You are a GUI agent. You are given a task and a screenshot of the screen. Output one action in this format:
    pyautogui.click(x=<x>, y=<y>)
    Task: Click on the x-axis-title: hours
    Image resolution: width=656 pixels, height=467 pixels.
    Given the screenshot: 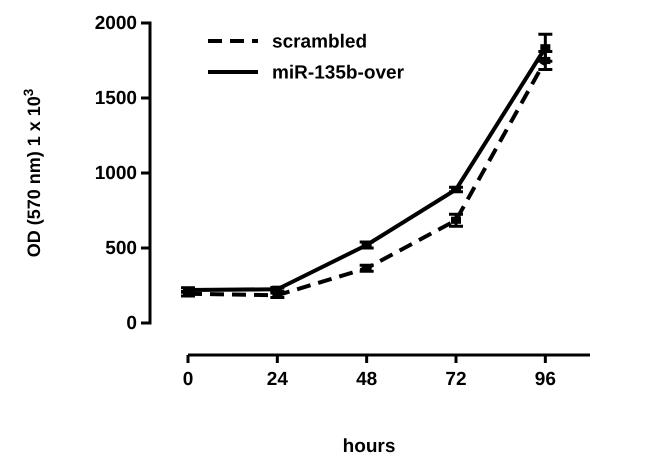 What is the action you would take?
    pyautogui.click(x=369, y=446)
    